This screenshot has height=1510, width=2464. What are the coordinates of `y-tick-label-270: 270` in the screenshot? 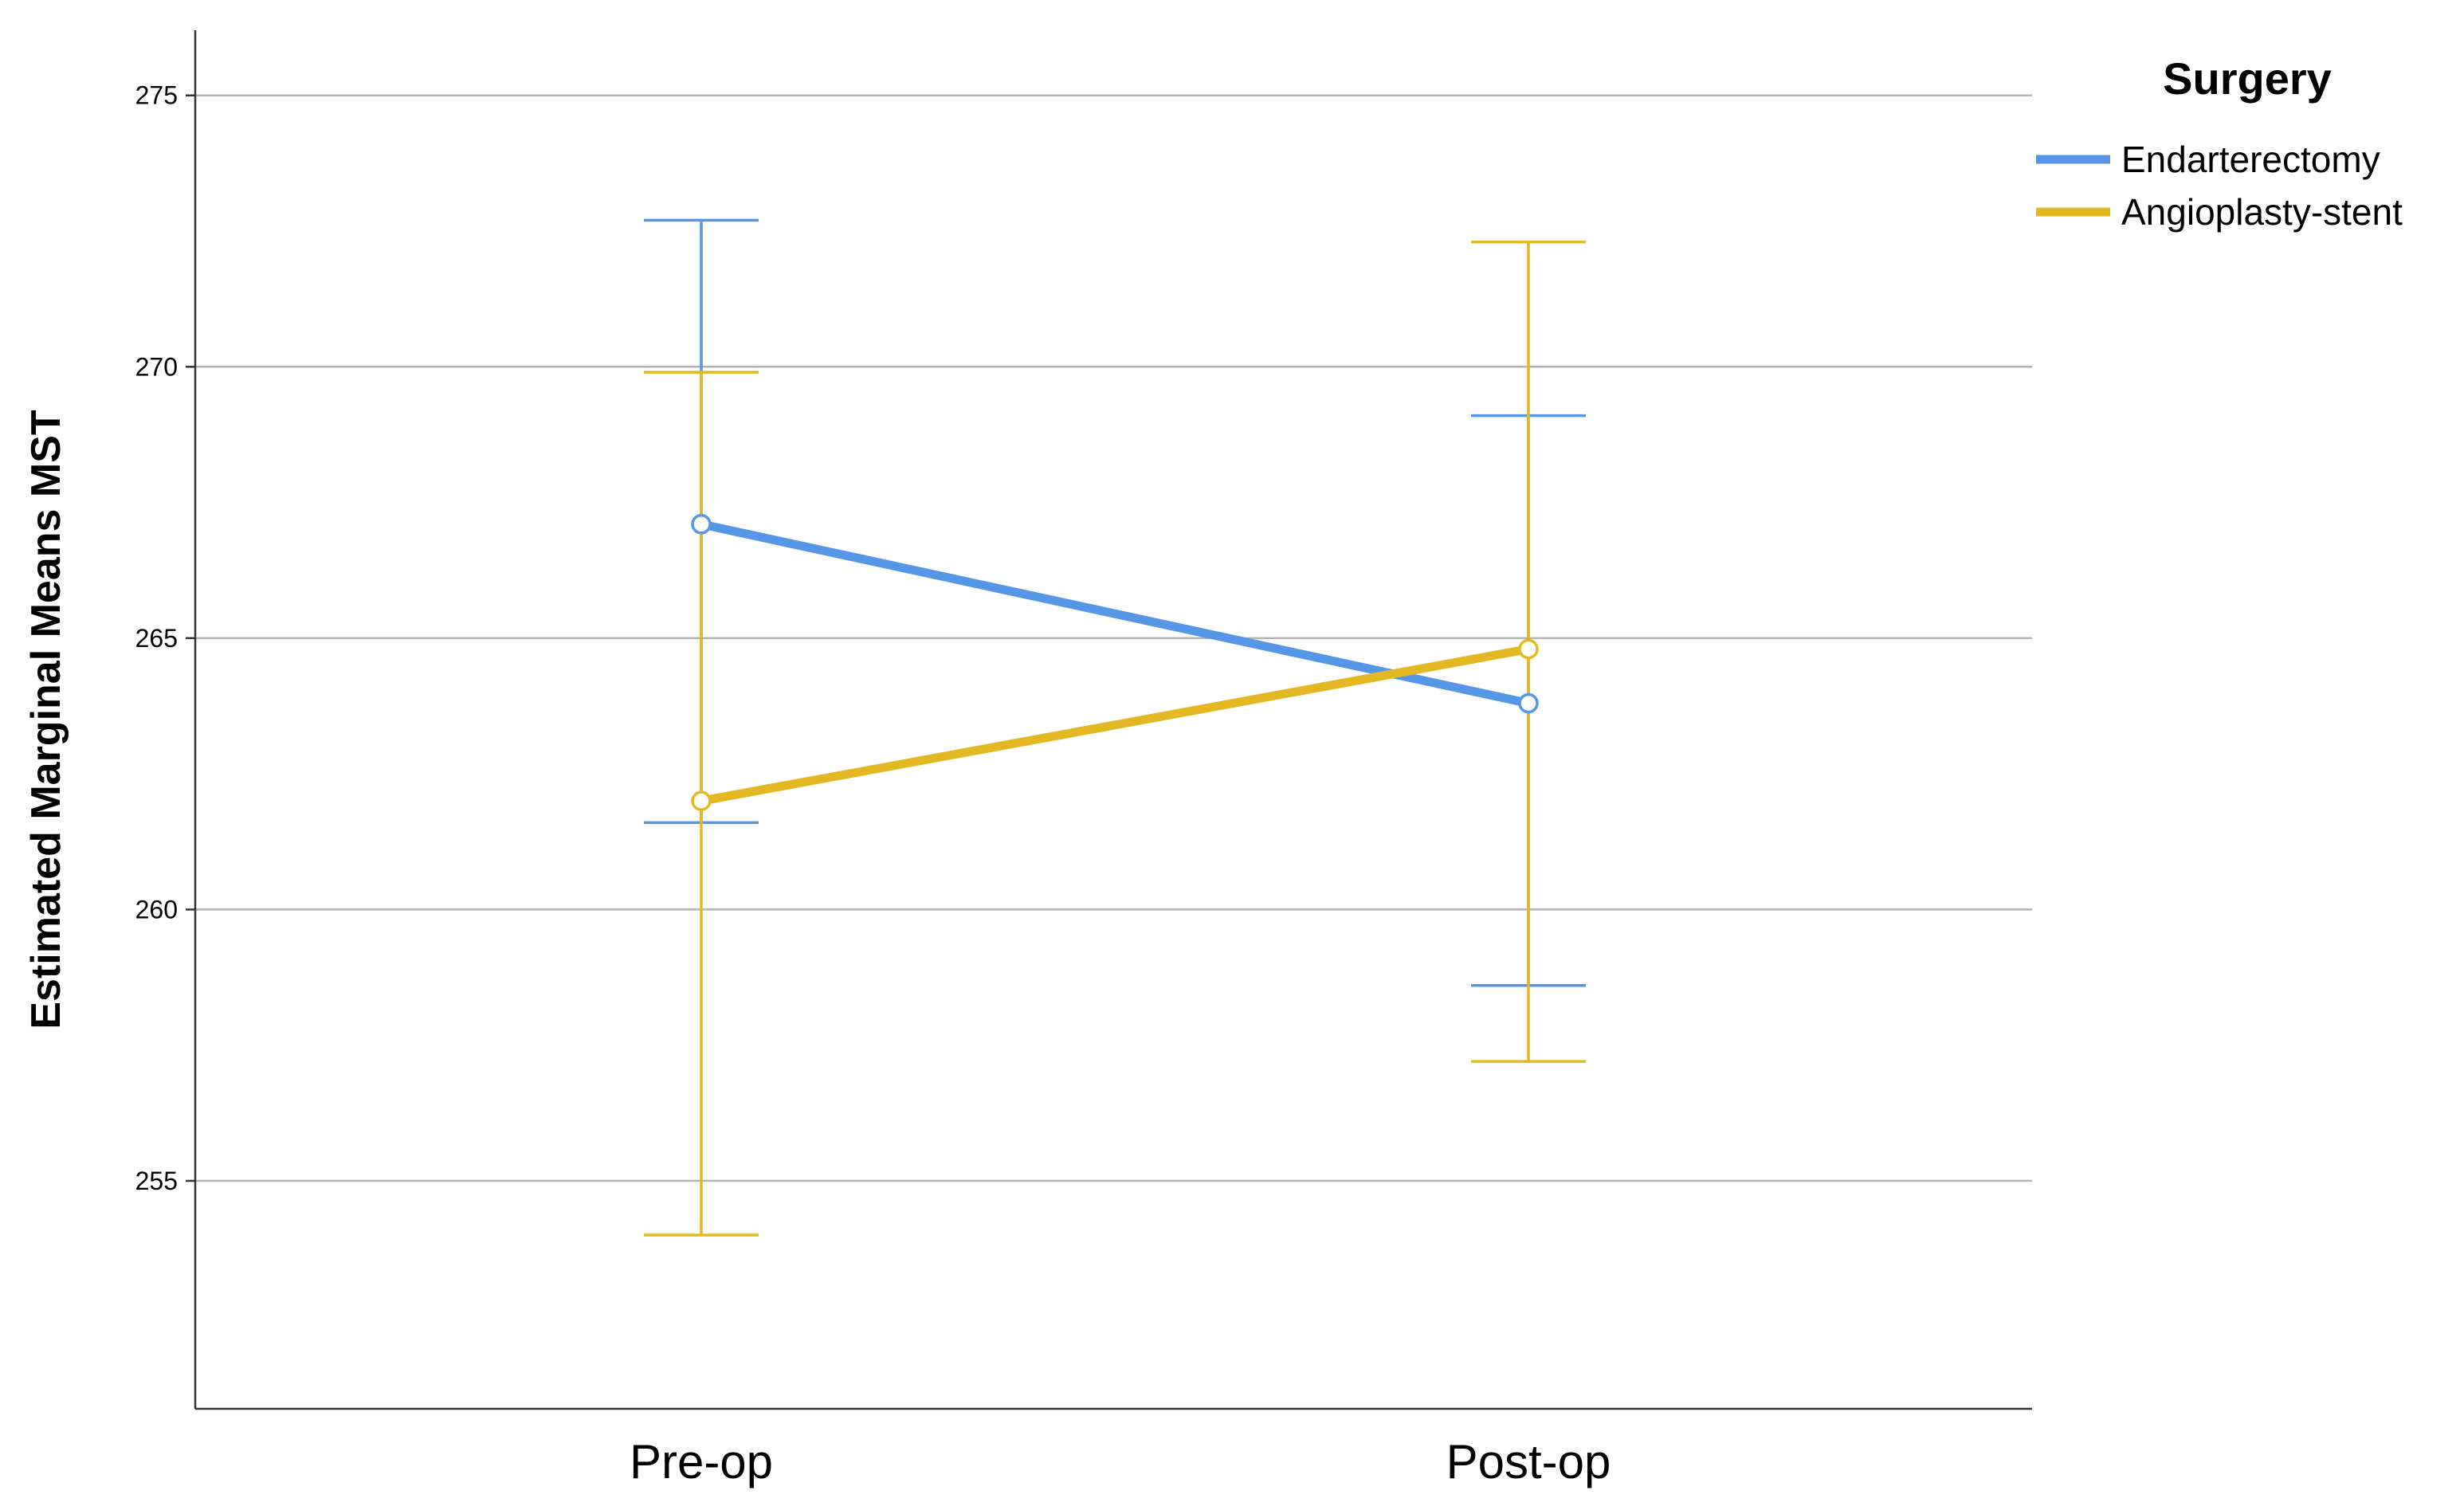 It's located at (156, 366).